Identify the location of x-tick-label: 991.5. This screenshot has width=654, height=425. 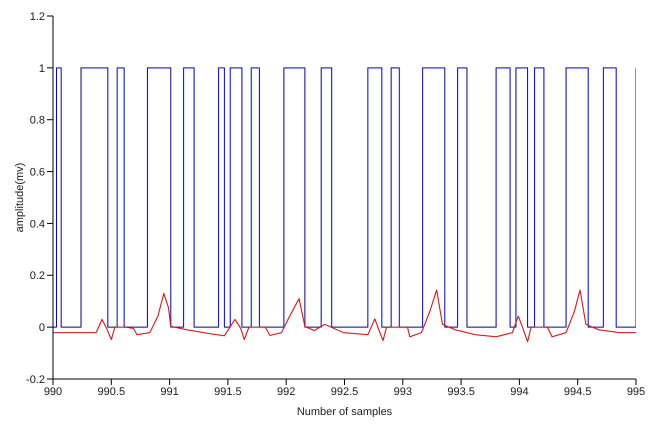
(228, 392).